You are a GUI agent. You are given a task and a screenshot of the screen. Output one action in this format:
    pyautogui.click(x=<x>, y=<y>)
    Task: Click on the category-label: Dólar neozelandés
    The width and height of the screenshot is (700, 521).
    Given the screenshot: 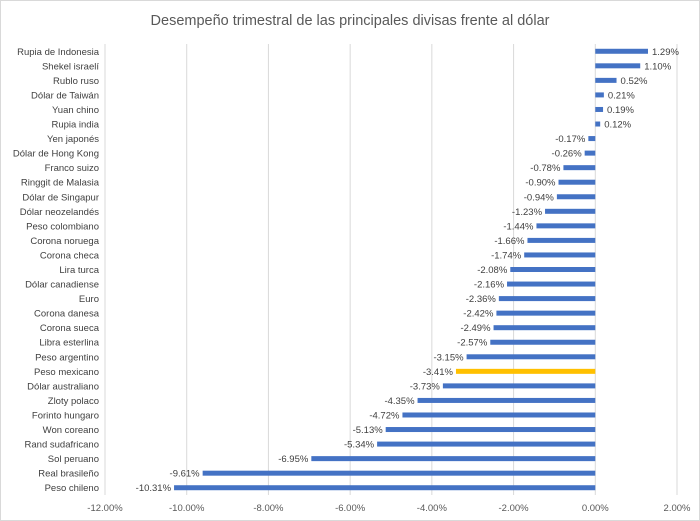 What is the action you would take?
    pyautogui.click(x=59, y=212)
    